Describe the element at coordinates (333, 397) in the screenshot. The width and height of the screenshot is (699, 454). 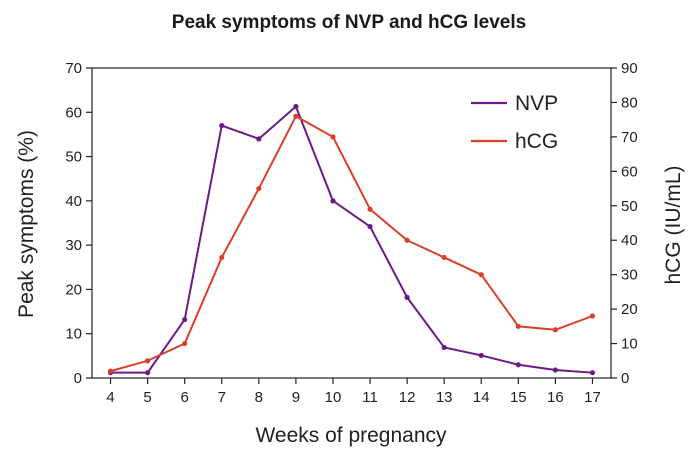
I see `x-tick-label: 10` at that location.